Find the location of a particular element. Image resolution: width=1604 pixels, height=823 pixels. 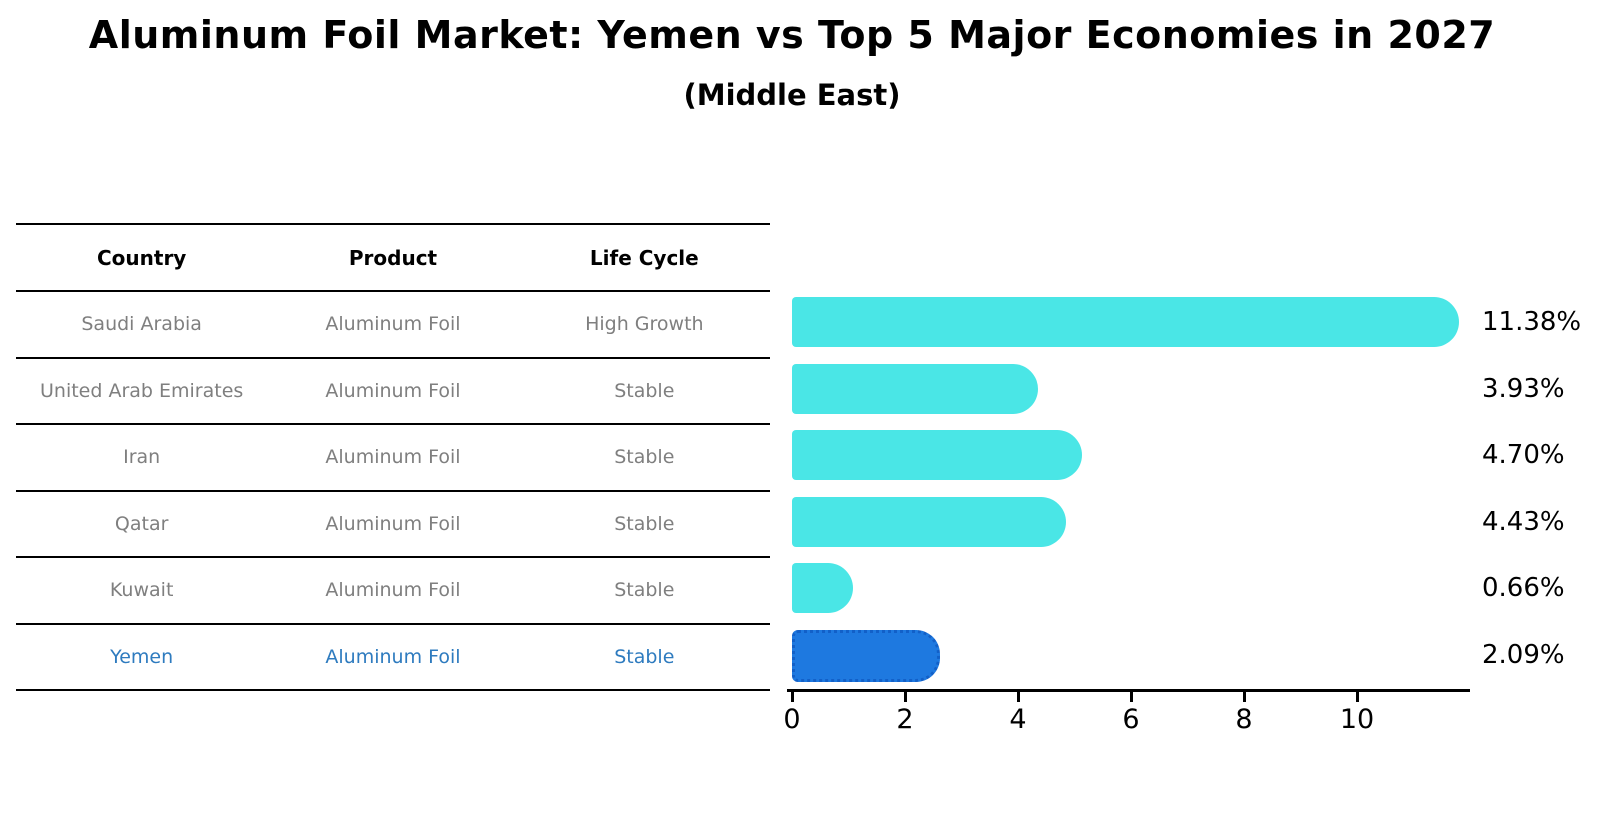

table-row-saudi-arabia: Saudi Arabia Aluminum Foil High Growth is located at coordinates (393, 325).